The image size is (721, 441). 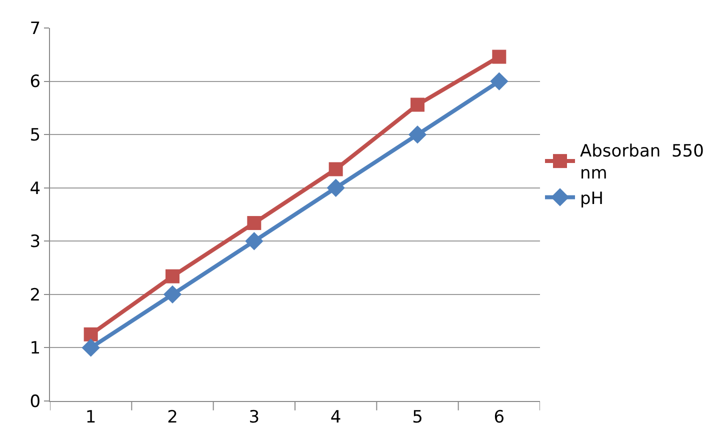 What do you see at coordinates (592, 198) in the screenshot?
I see `legend-label: pH` at bounding box center [592, 198].